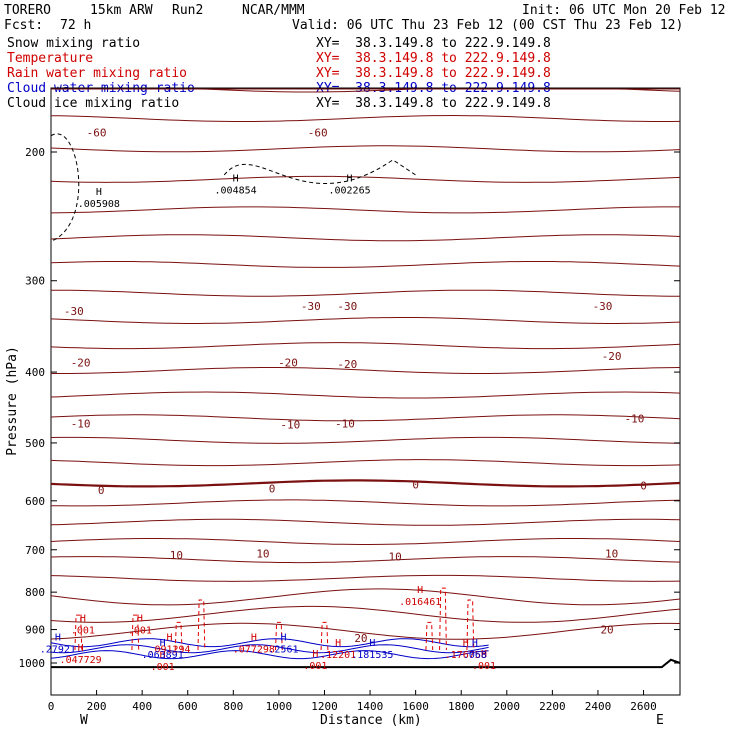 The width and height of the screenshot is (740, 740). I want to click on maximum-label: .063891, so click(163, 655).